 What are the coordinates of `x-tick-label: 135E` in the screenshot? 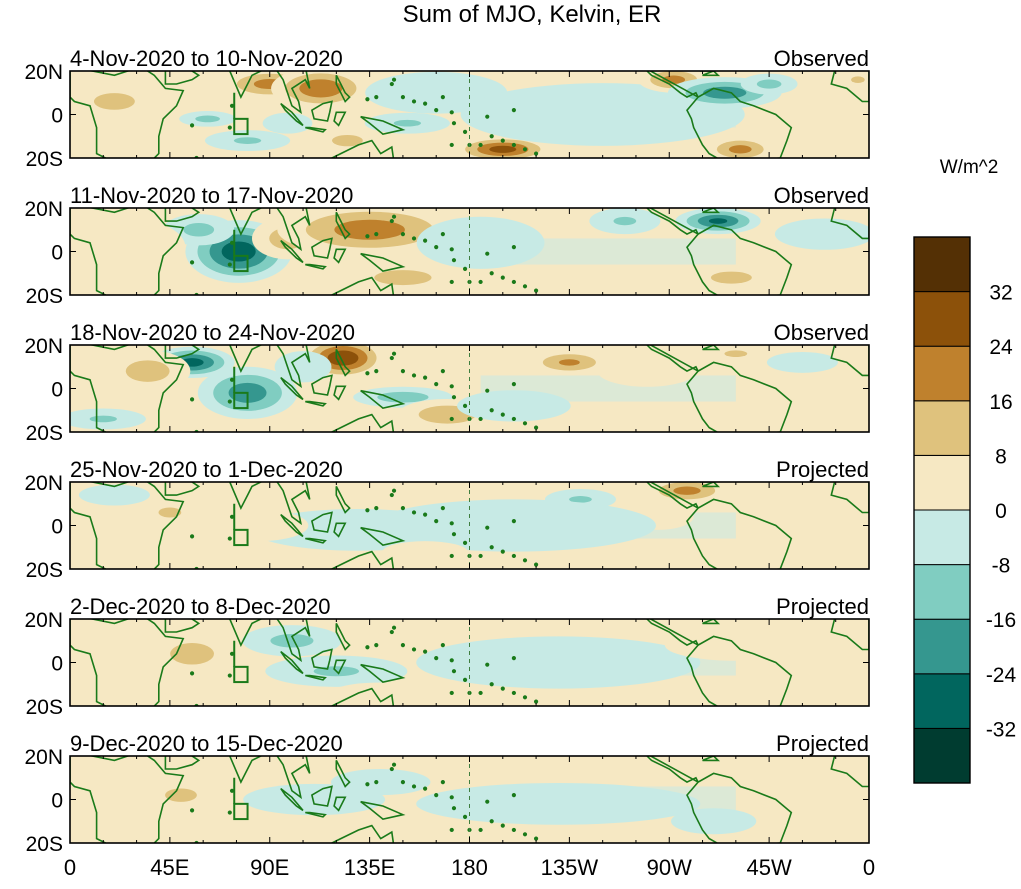 It's located at (369, 867).